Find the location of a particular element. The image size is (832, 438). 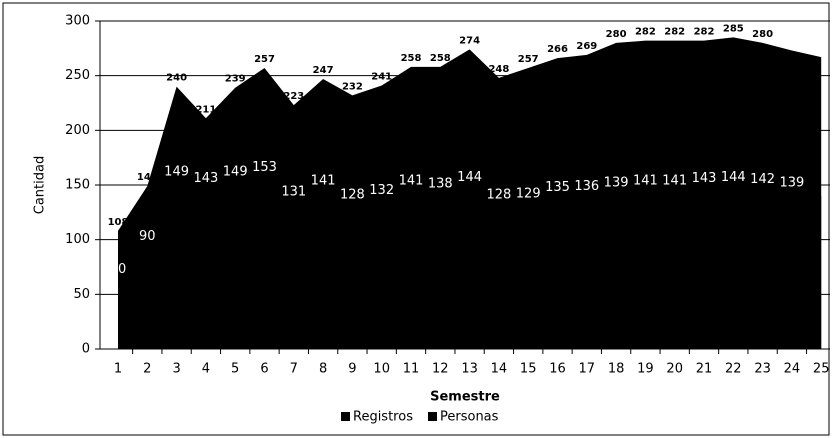

legend-label: Registros is located at coordinates (383, 417).